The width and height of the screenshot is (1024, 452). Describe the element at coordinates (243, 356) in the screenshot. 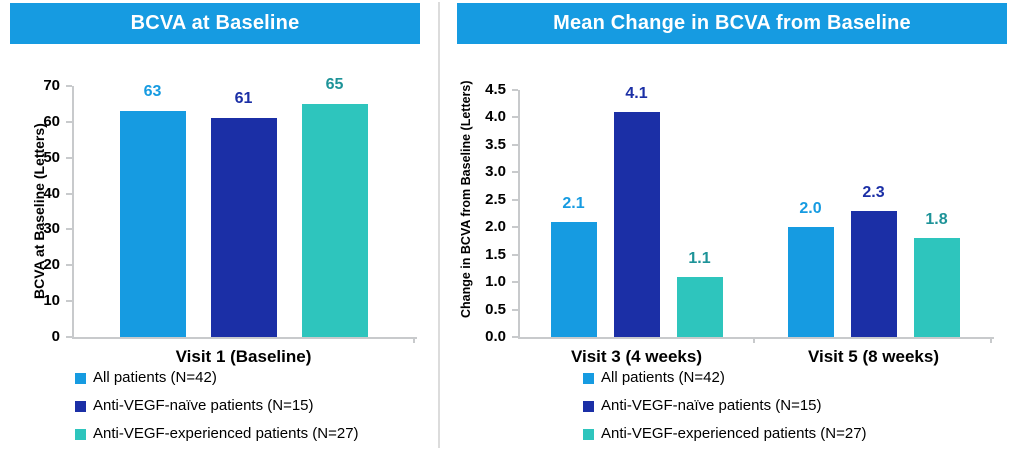

I see `category-label: Visit 1 (Baseline)` at that location.